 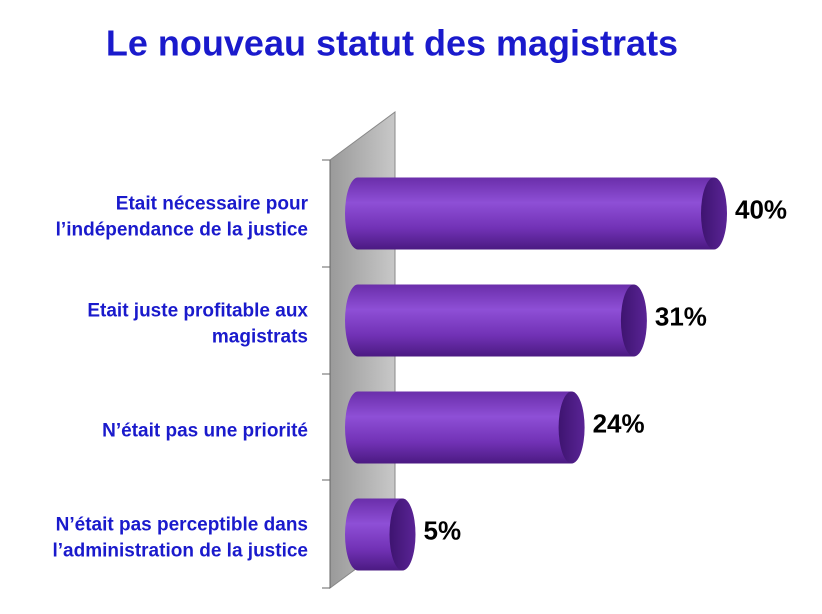 What do you see at coordinates (182, 230) in the screenshot?
I see `category-label: l’indépendance de la justice` at bounding box center [182, 230].